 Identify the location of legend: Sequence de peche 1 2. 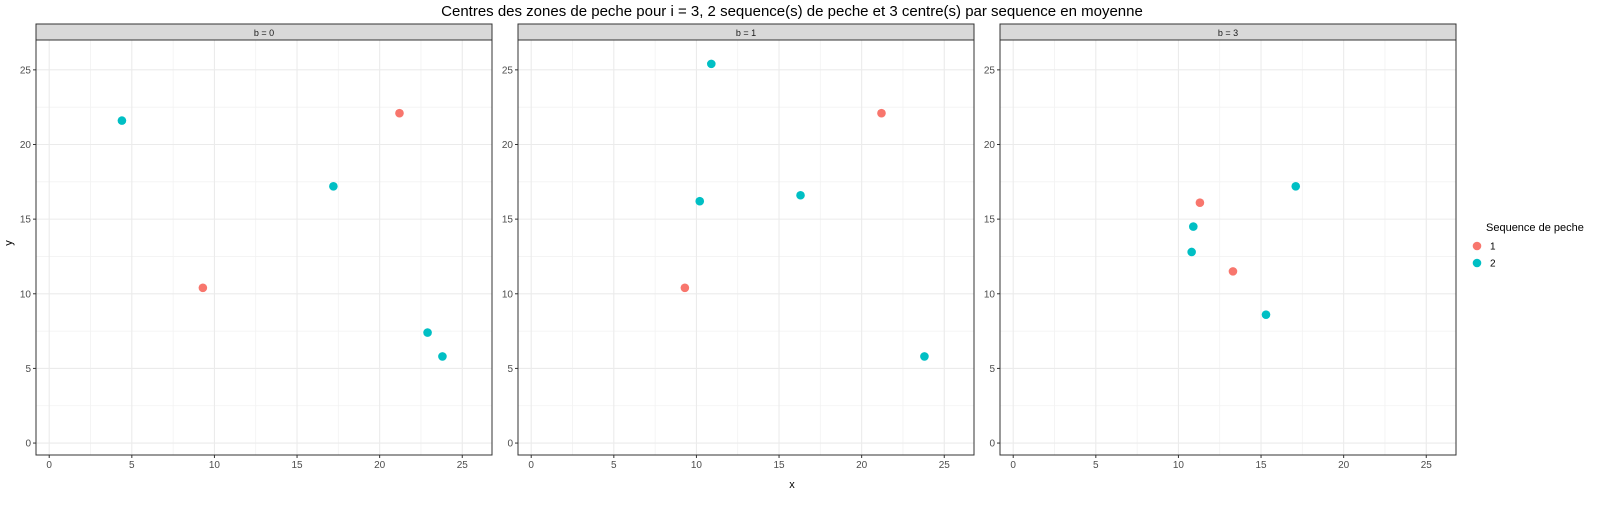
(1528, 246).